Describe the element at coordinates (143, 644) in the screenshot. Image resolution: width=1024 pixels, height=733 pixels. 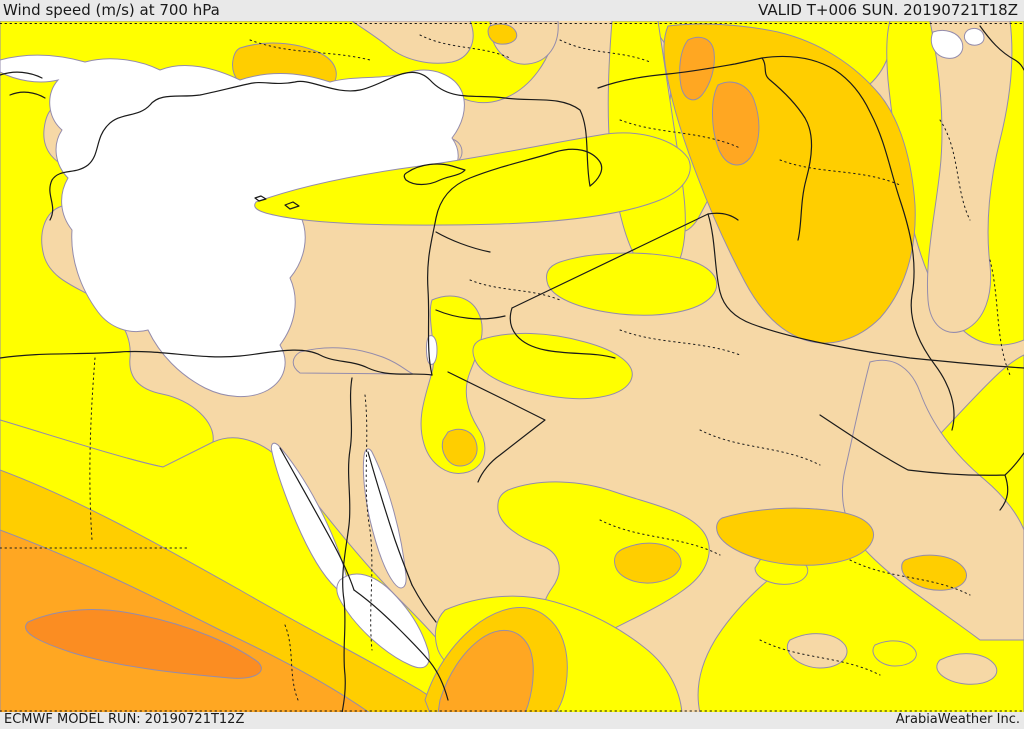
I see `wind-contour-layer-deep-orange` at that location.